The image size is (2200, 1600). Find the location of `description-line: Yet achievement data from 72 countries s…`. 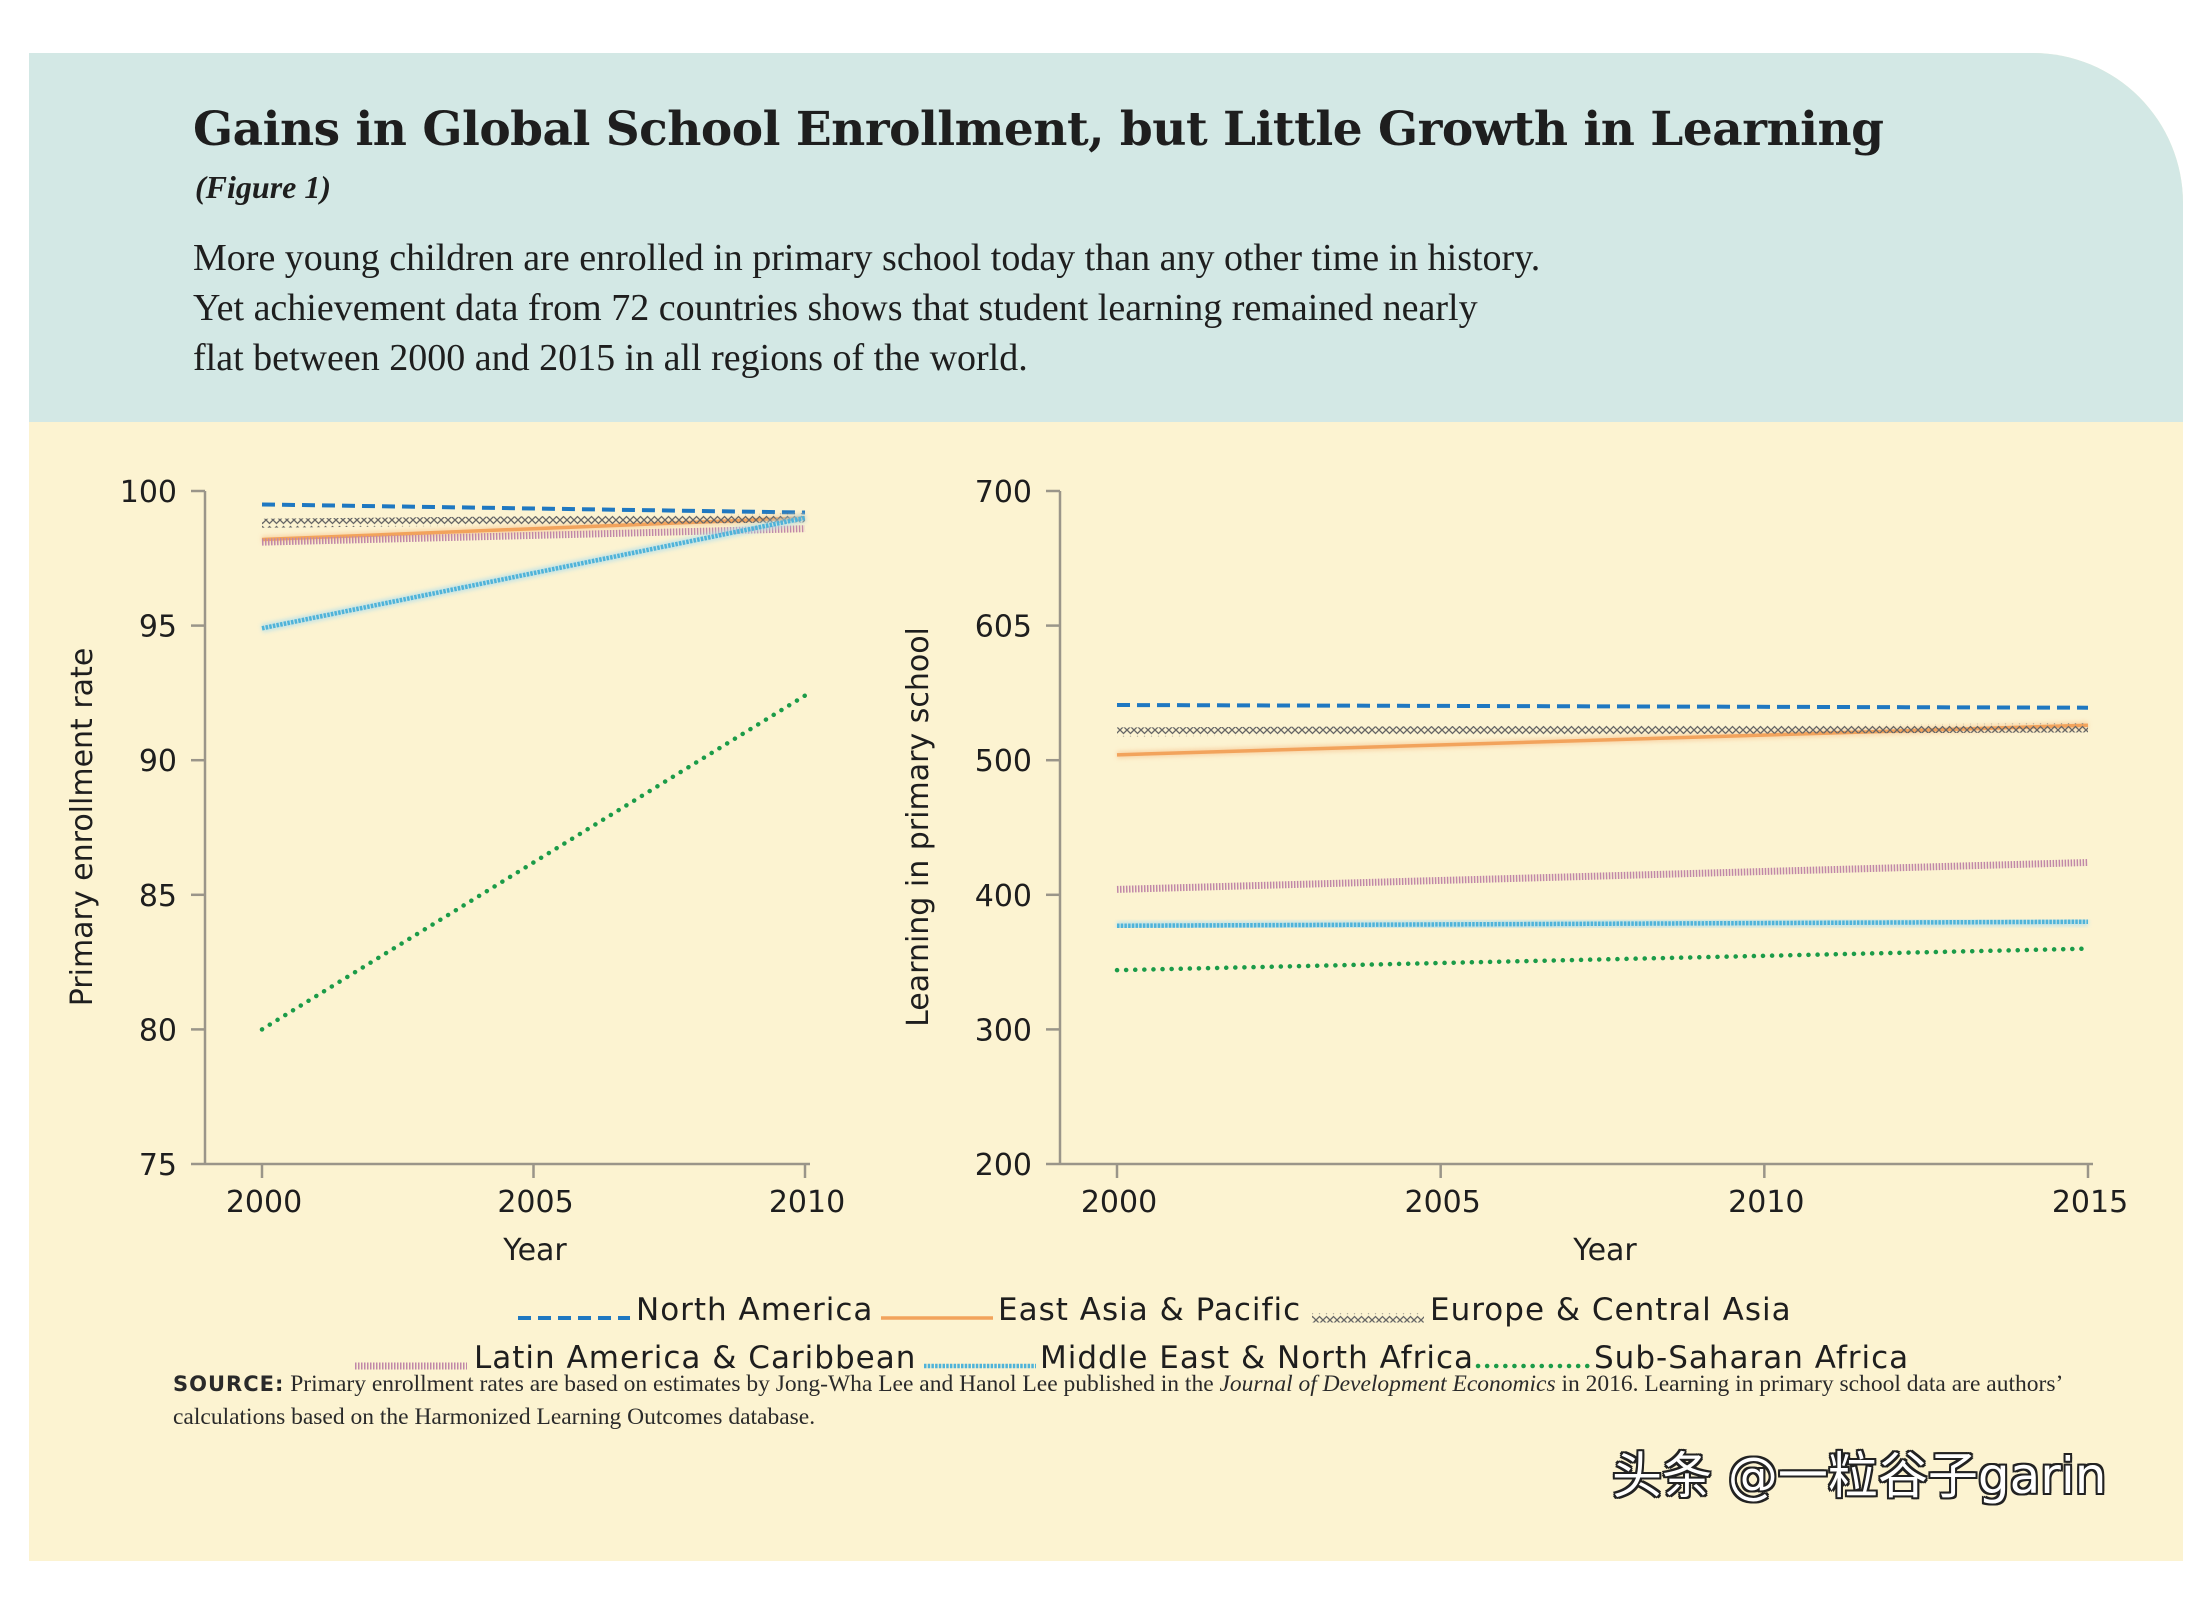

description-line: Yet achievement data from 72 countries s… is located at coordinates (835, 308).